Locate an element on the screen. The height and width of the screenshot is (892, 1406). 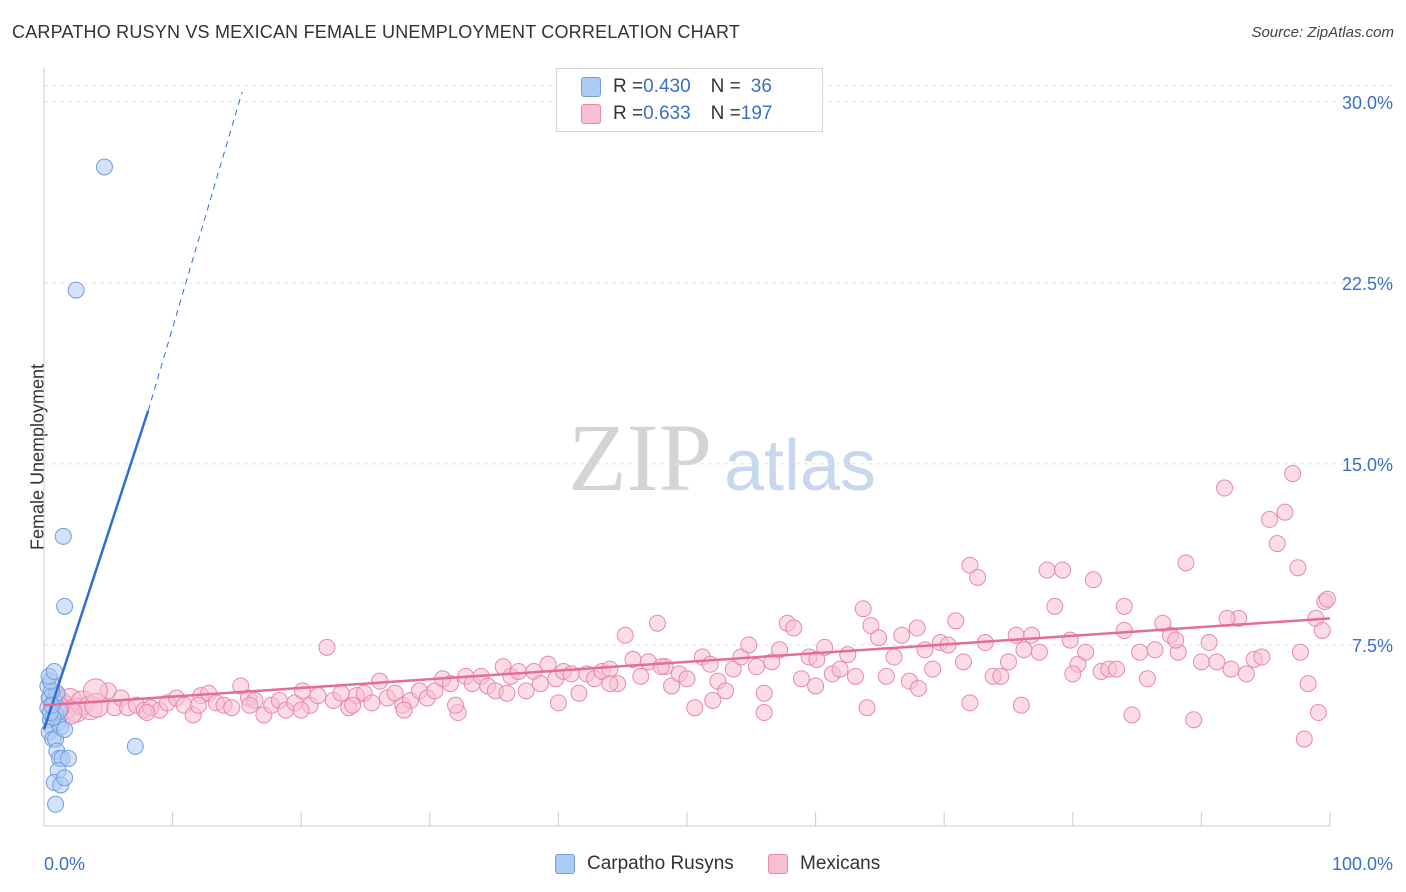
bottom-legend-mexicans: Mexicans is located at coordinates (824, 864).